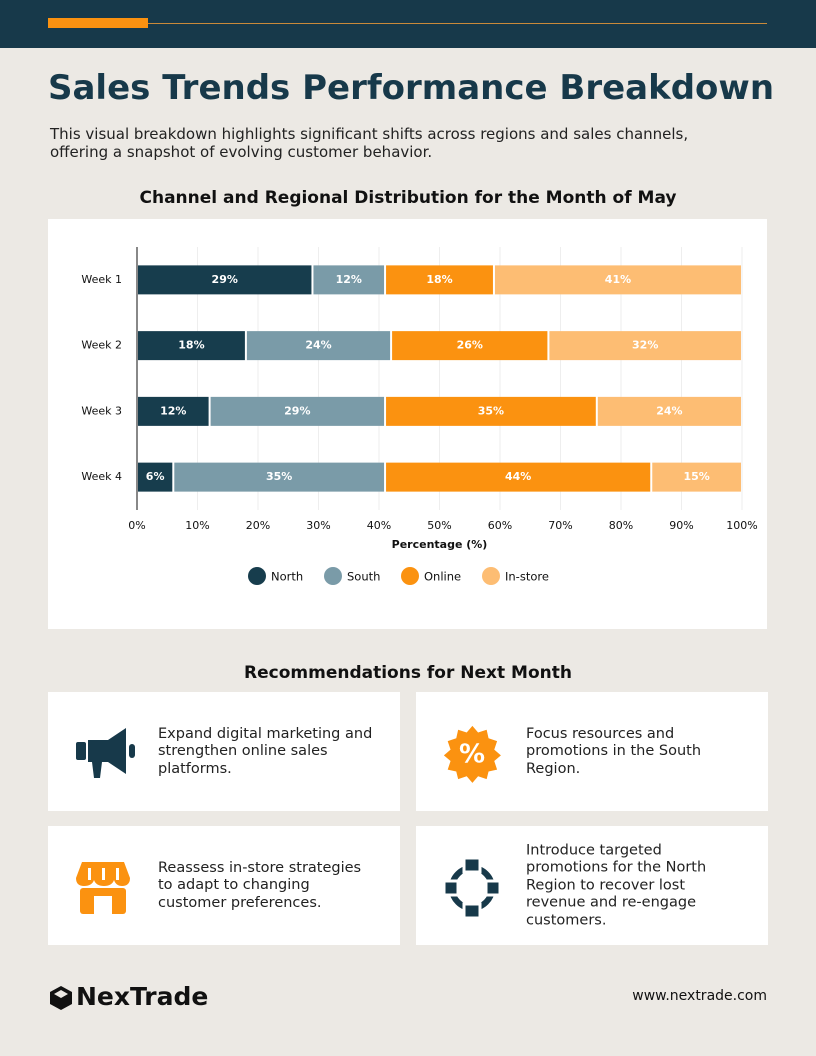 The width and height of the screenshot is (816, 1056). I want to click on legend-label: Online, so click(442, 577).